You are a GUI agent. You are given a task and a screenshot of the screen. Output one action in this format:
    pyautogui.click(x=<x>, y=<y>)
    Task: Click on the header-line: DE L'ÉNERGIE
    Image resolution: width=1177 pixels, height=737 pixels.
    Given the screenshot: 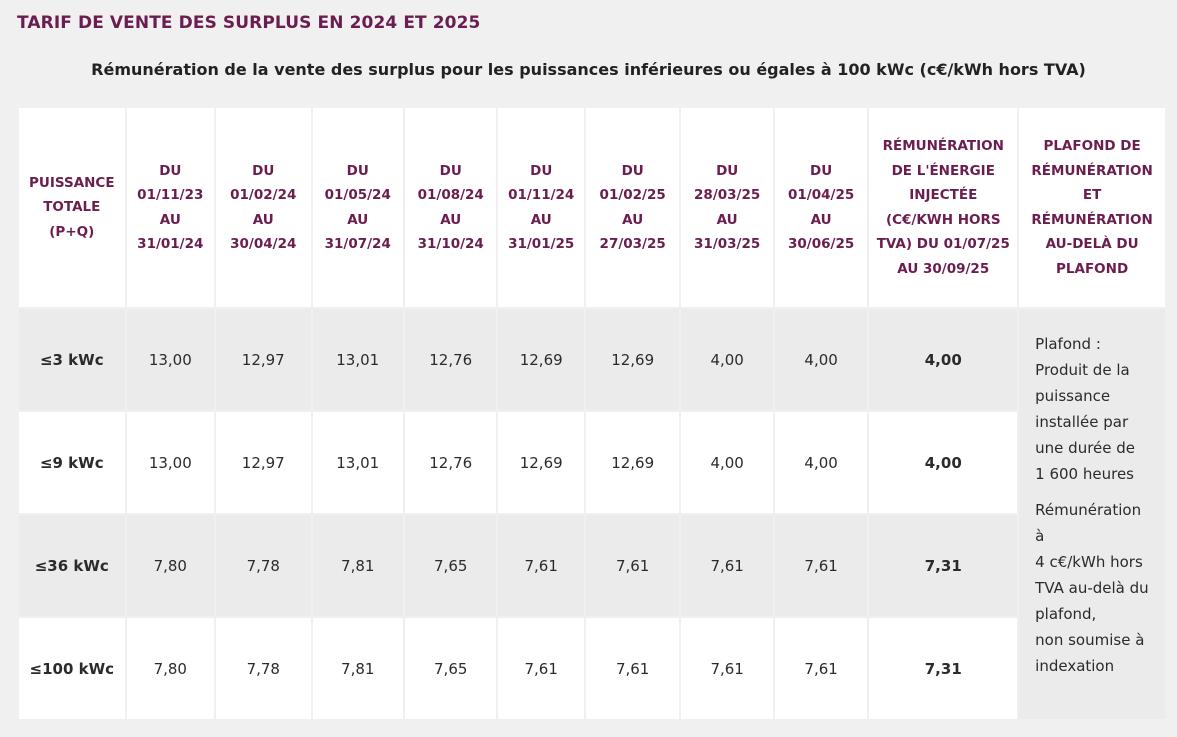 What is the action you would take?
    pyautogui.click(x=943, y=170)
    